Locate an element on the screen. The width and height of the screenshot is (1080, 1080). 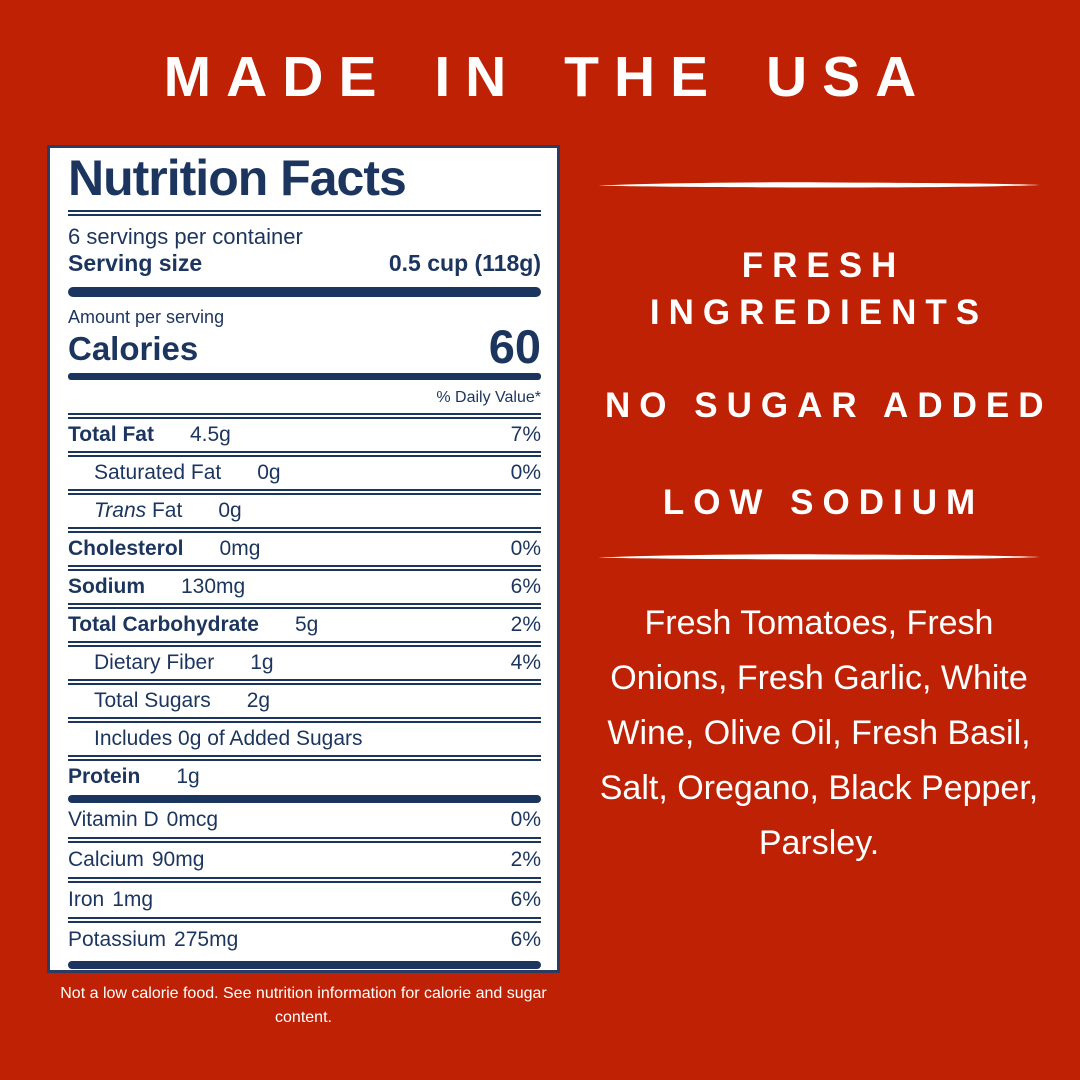
nutrient-name: Protein is located at coordinates (104, 776).